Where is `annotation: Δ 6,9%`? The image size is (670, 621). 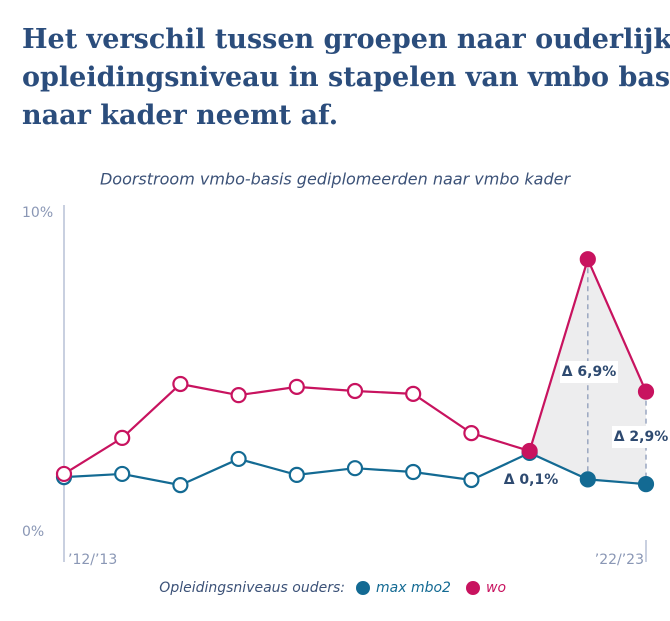 annotation: Δ 6,9% is located at coordinates (589, 372).